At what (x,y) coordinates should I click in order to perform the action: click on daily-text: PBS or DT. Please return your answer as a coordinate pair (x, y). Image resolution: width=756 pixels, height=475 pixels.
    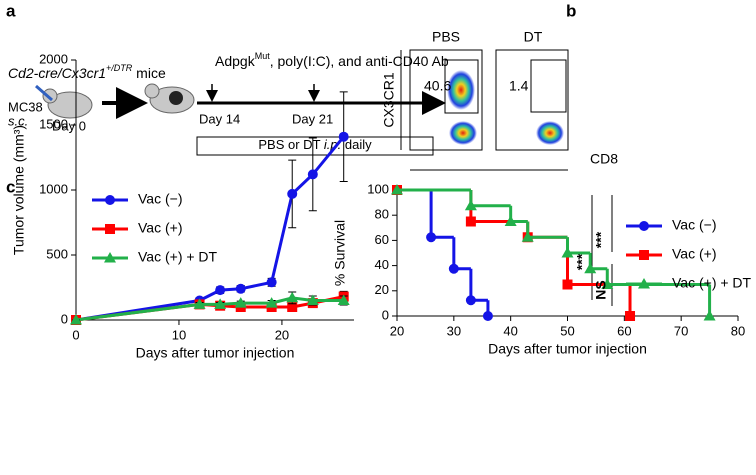
    Looking at the image, I should click on (291, 144).